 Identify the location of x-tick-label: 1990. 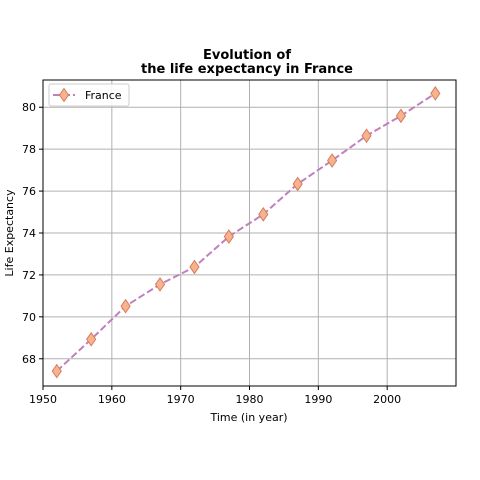
(318, 399).